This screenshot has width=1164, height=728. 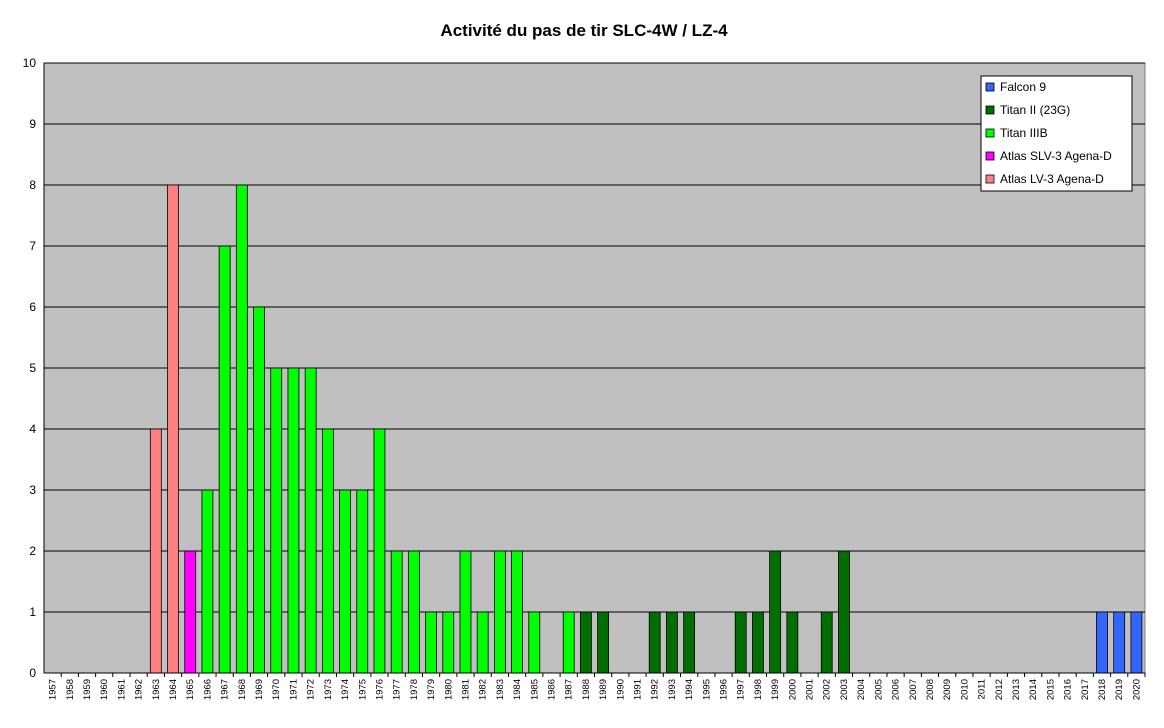 What do you see at coordinates (32, 429) in the screenshot?
I see `y-tick-label: 4` at bounding box center [32, 429].